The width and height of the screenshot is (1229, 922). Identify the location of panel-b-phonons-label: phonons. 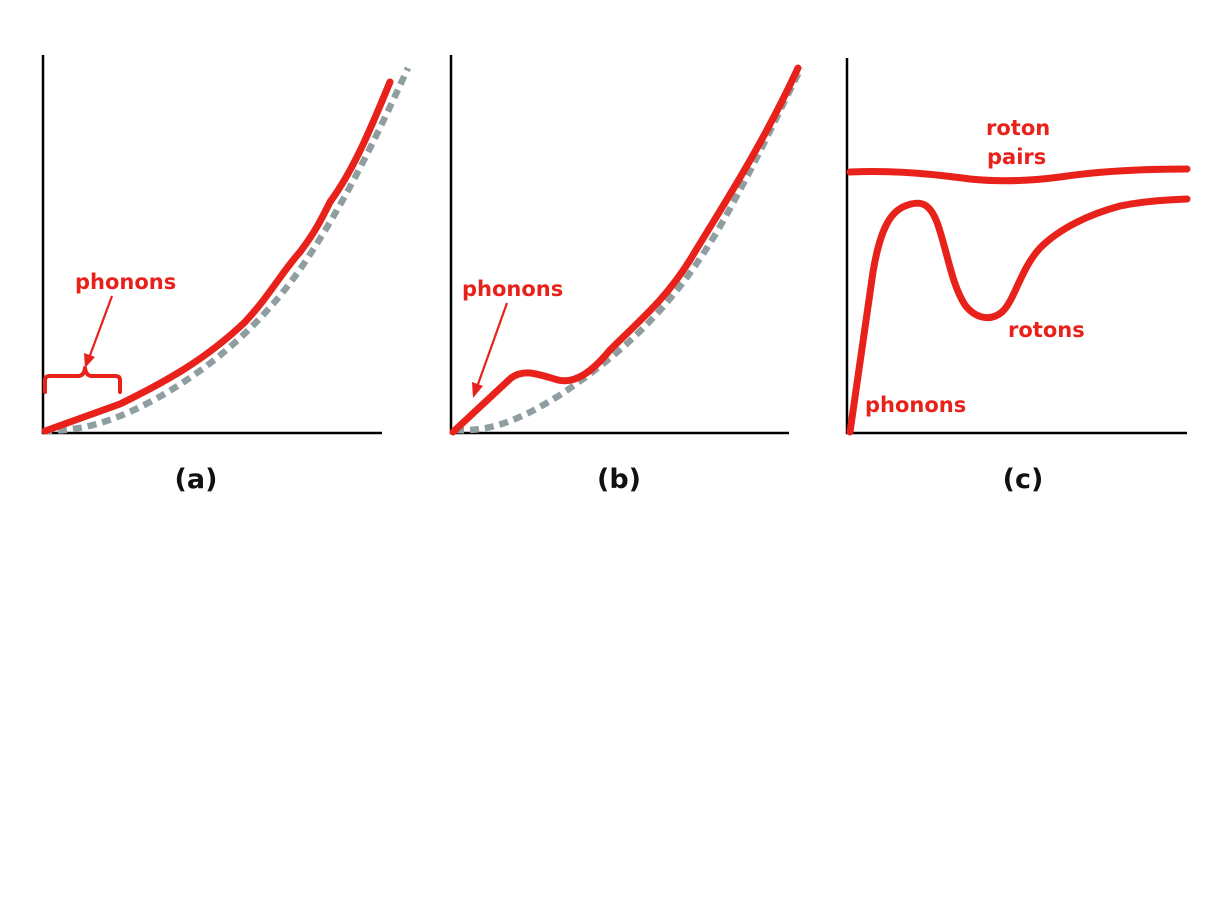
(512, 289).